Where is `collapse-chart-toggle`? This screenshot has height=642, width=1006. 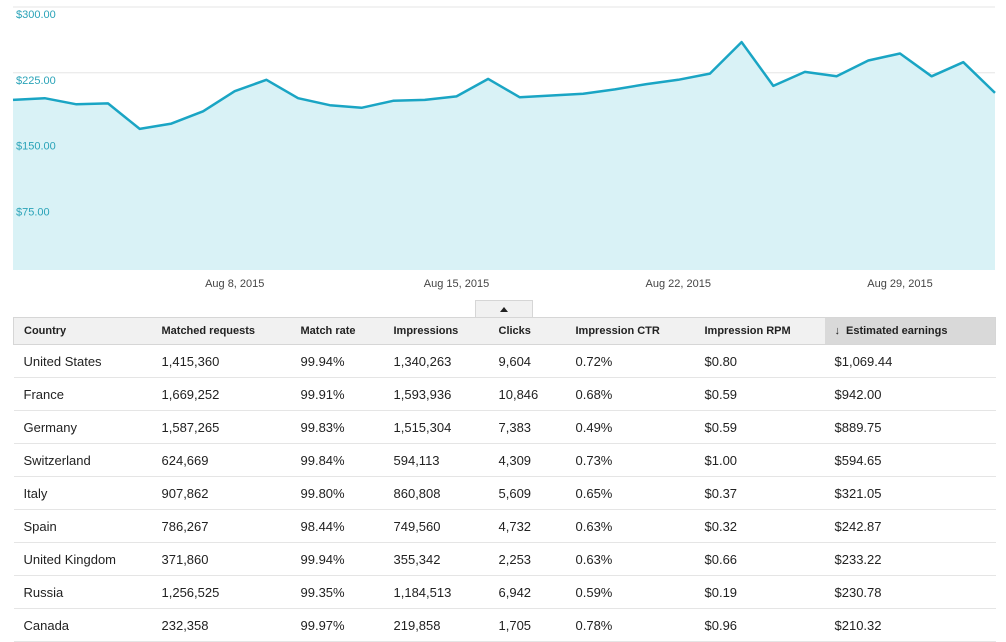 collapse-chart-toggle is located at coordinates (504, 308).